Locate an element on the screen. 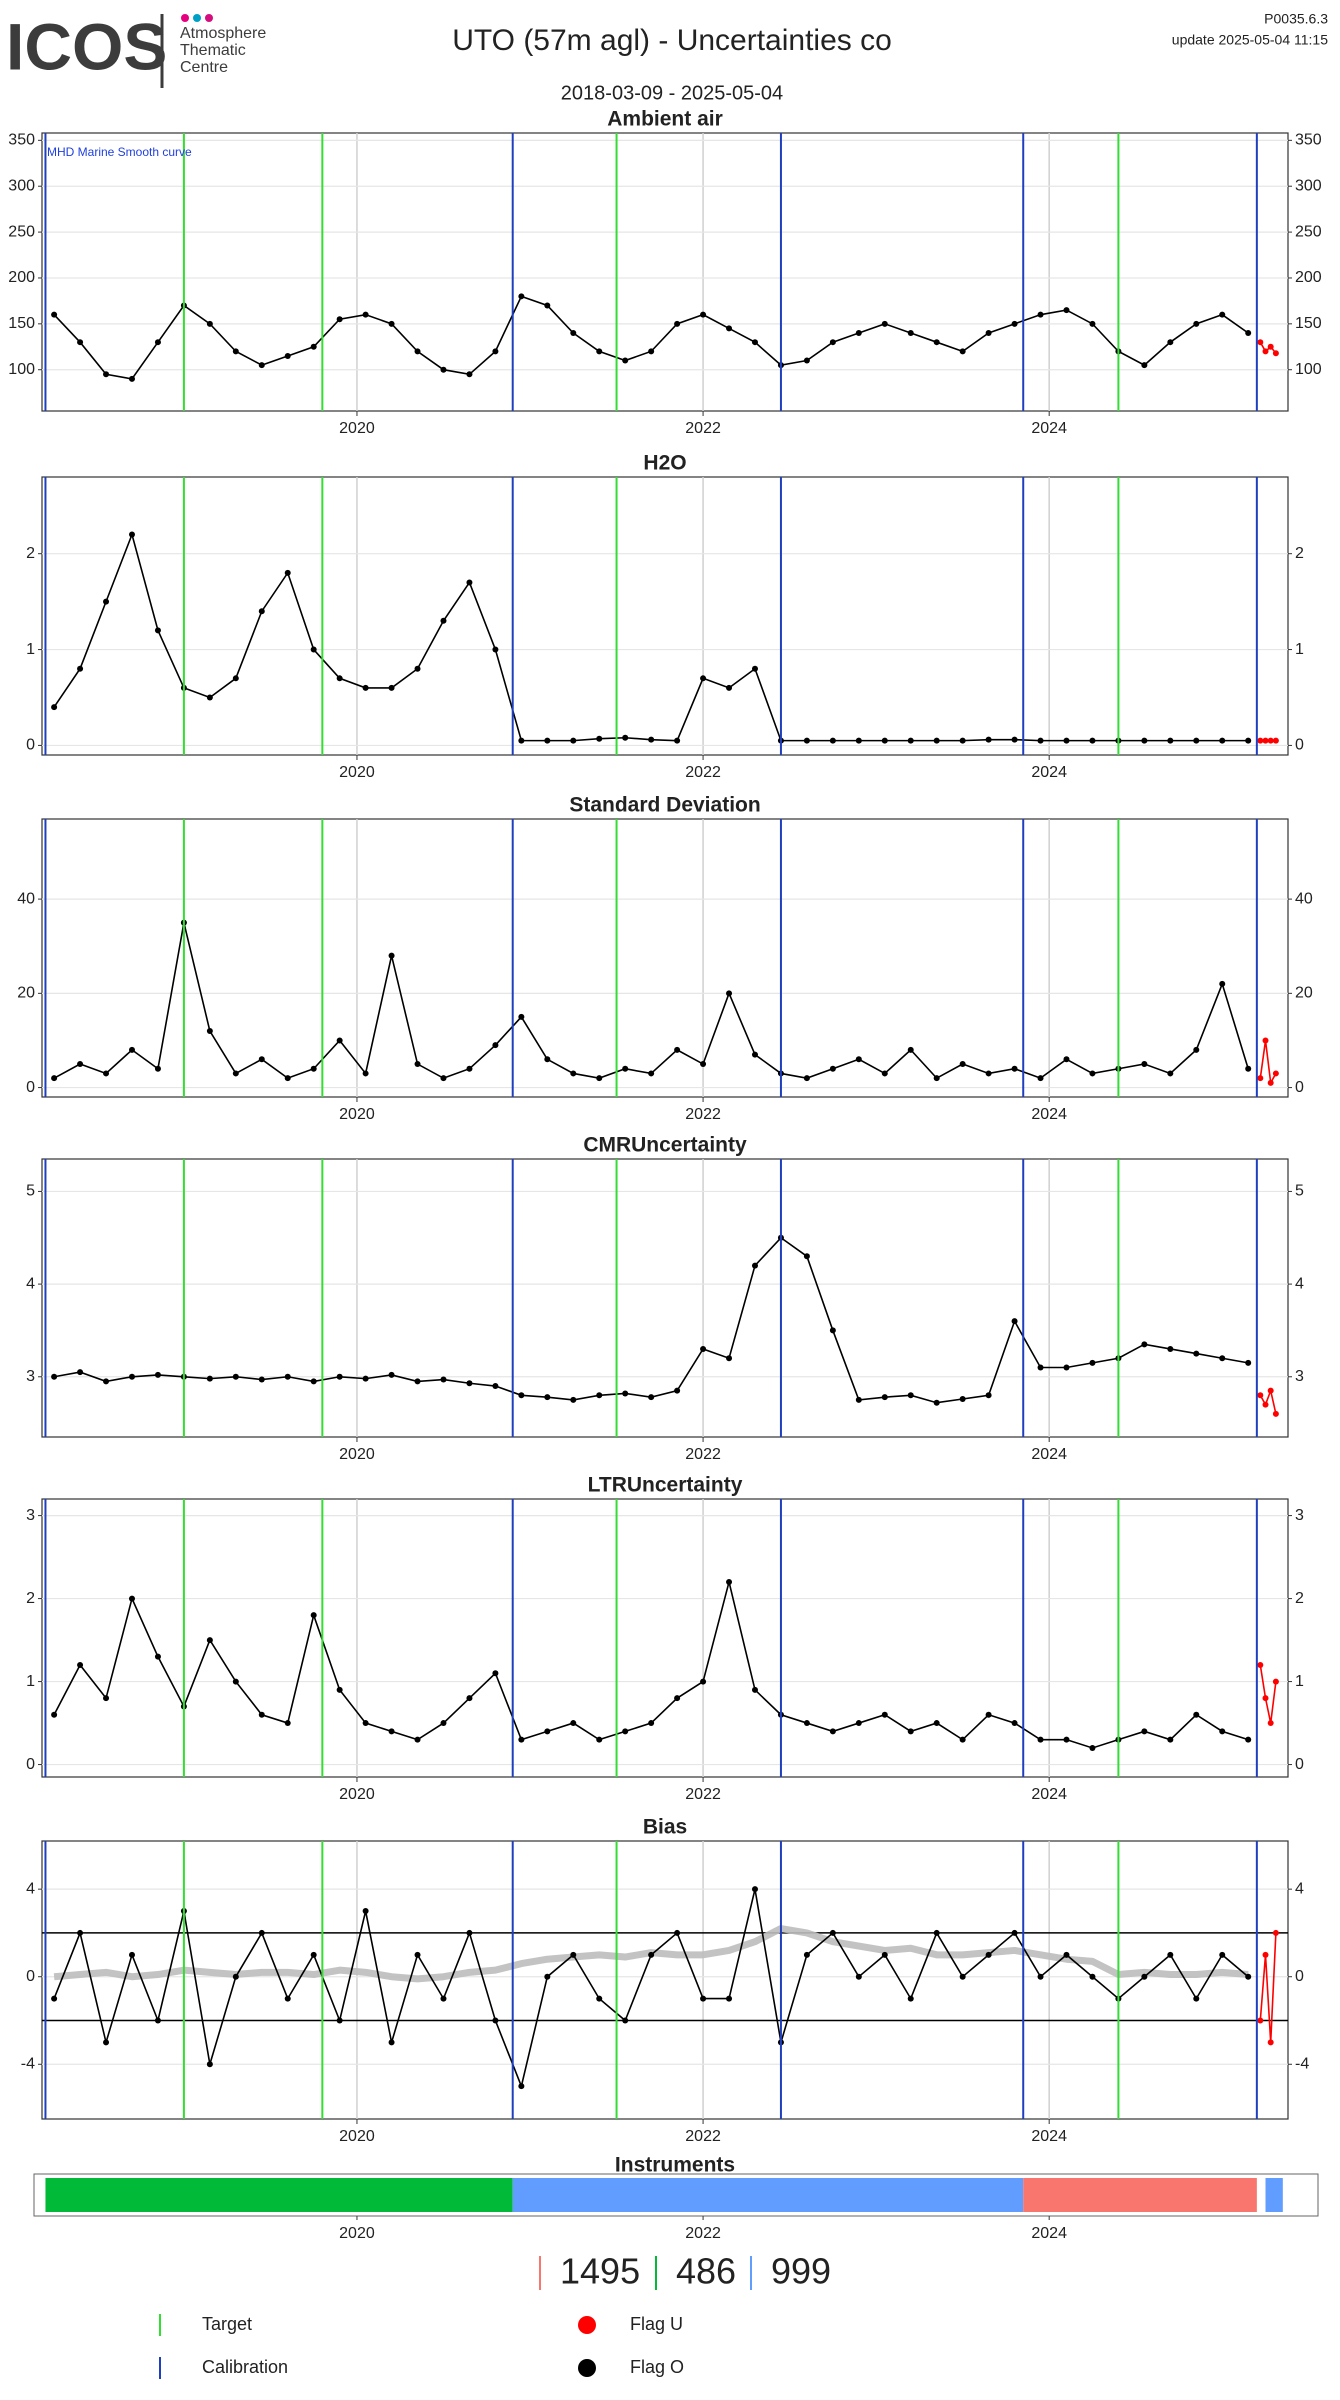 The width and height of the screenshot is (1340, 2400). logo-dot is located at coordinates (209, 18).